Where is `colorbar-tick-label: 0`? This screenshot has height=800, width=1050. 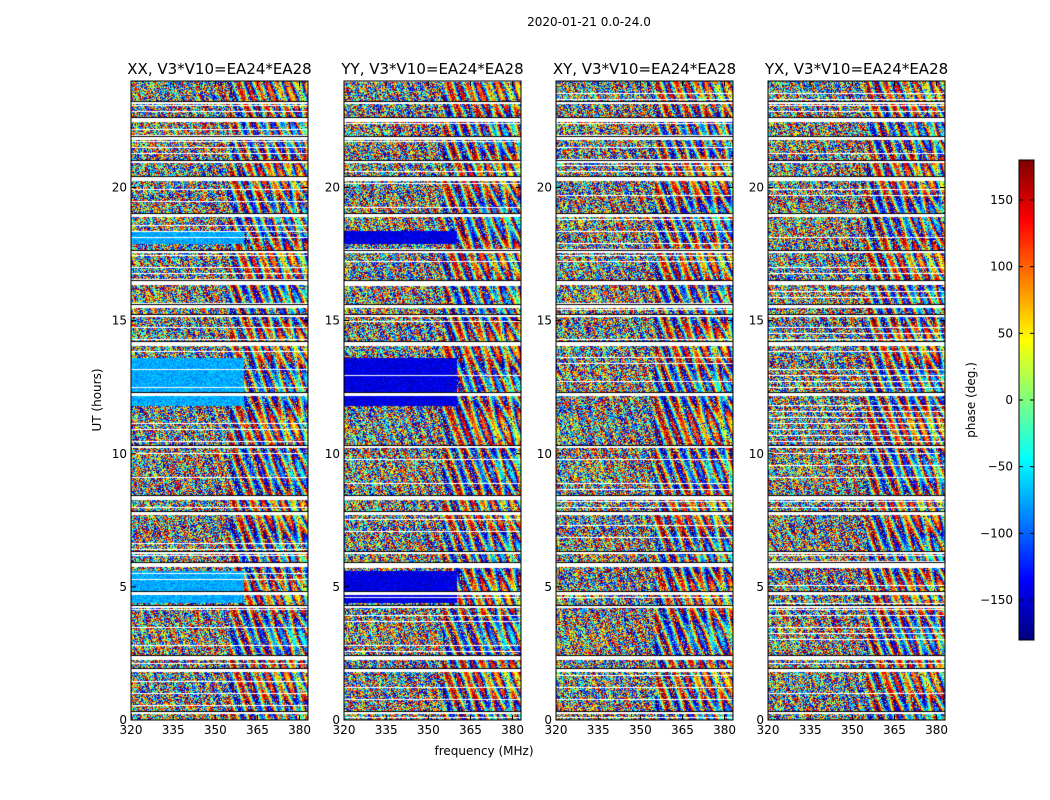
colorbar-tick-label: 0 is located at coordinates (1009, 400).